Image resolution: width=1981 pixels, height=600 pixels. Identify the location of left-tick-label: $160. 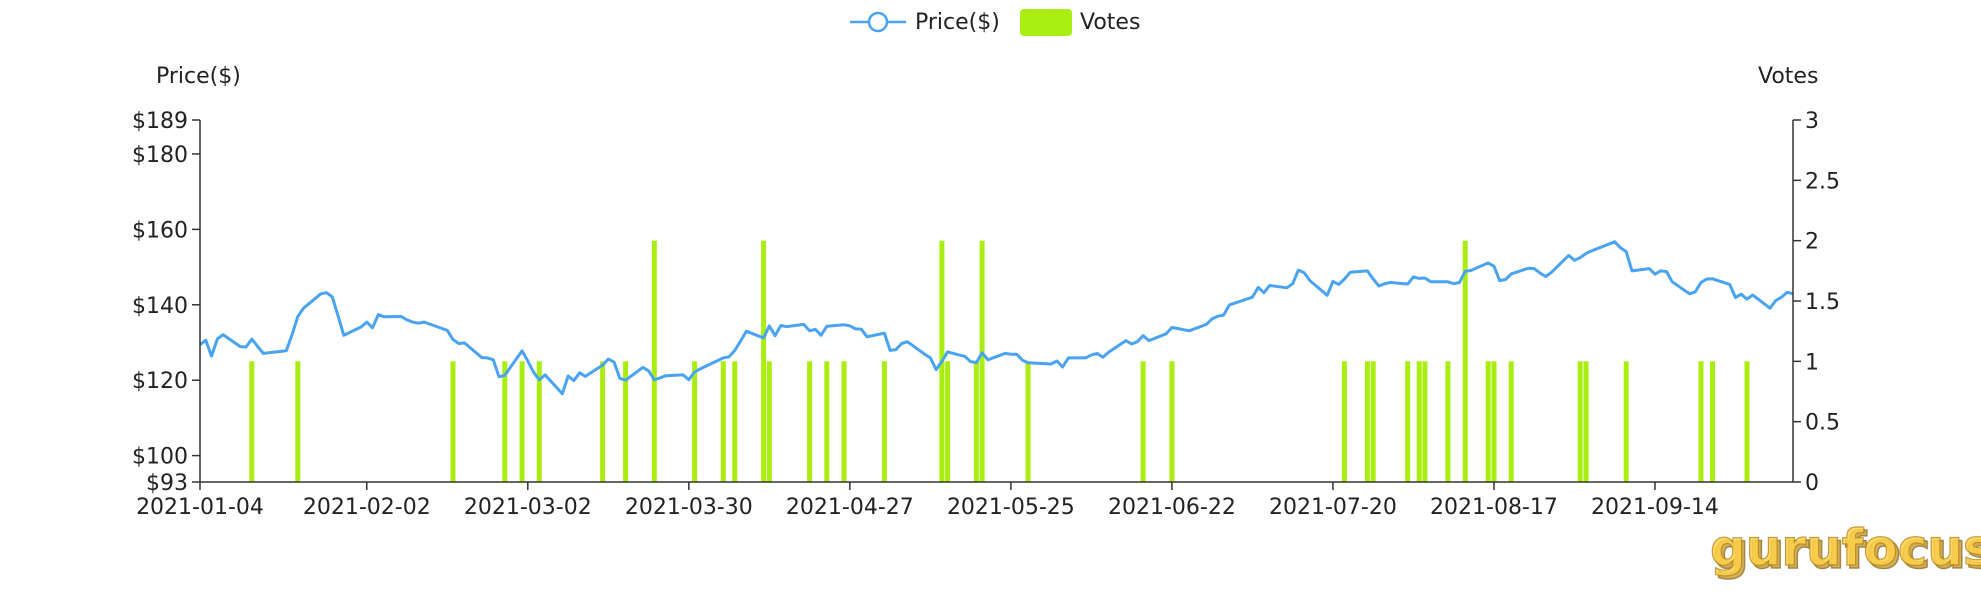
(160, 230).